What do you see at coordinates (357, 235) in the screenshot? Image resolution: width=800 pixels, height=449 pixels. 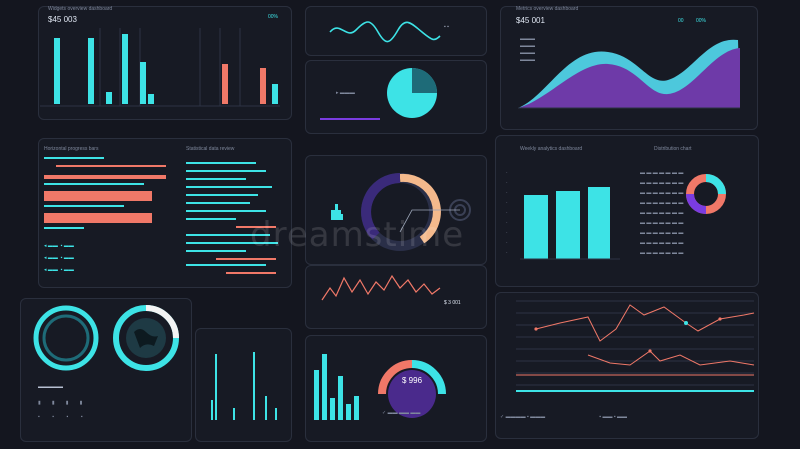 I see `watermark: dreamstime` at bounding box center [357, 235].